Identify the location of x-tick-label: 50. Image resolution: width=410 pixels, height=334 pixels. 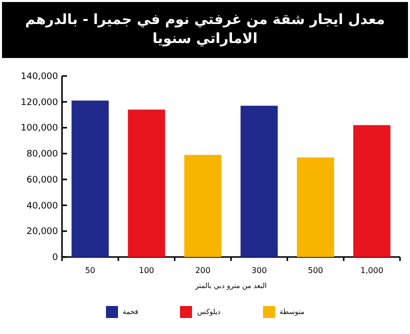
(90, 270).